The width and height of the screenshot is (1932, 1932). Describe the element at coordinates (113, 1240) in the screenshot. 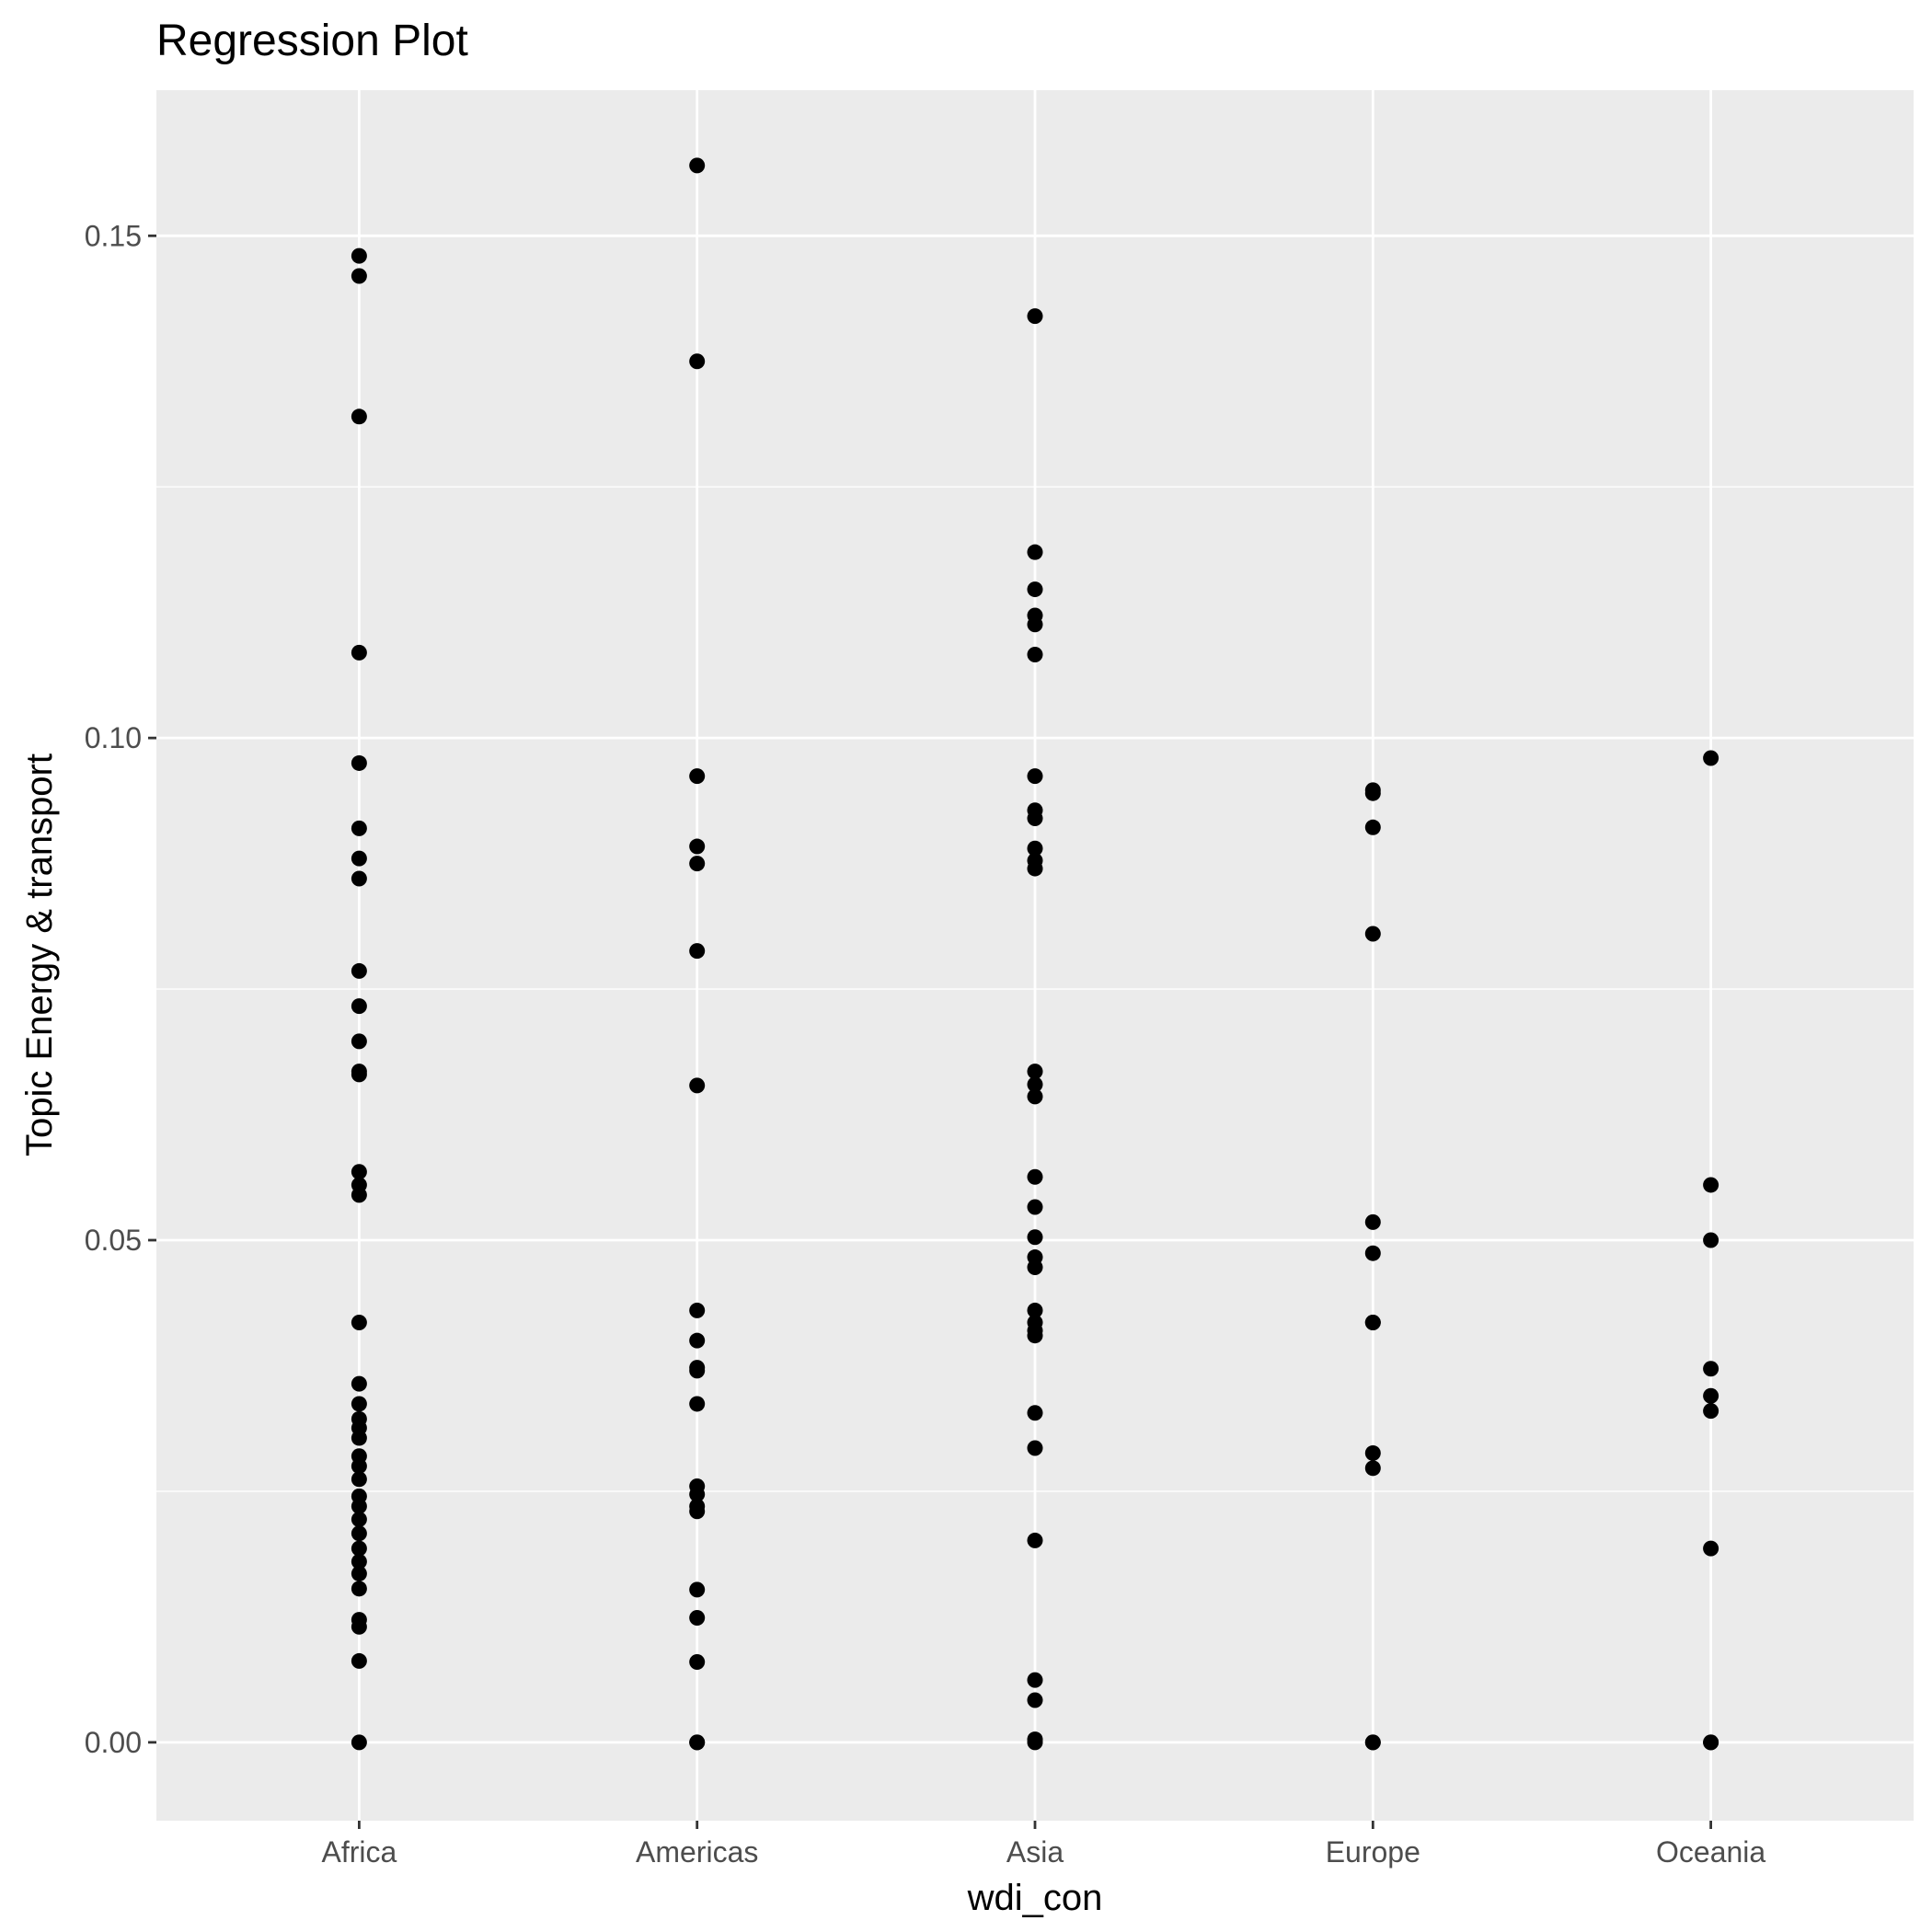

I see `y-tick-label: 0.05` at that location.